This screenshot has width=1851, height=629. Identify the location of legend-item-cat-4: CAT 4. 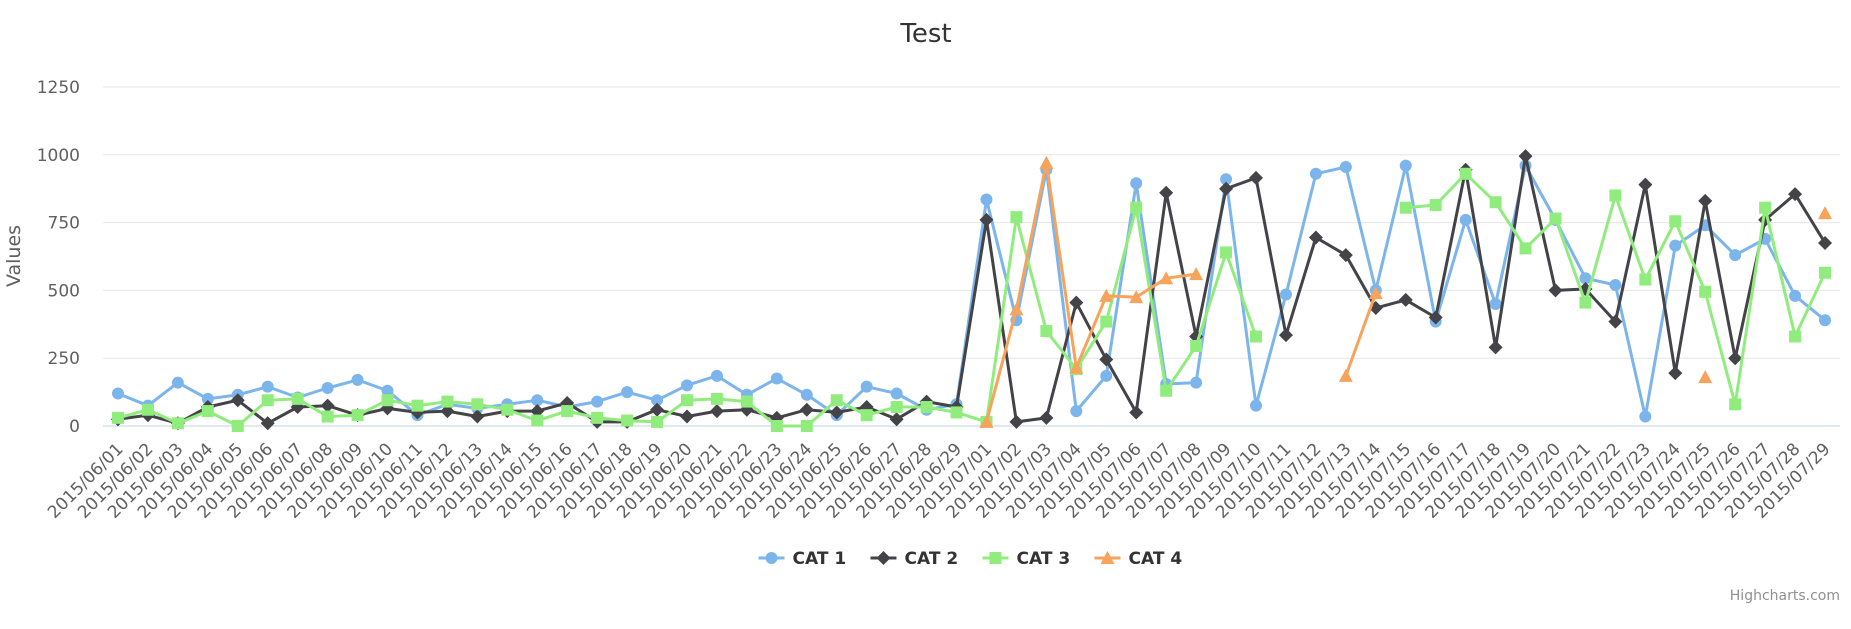
(1138, 559).